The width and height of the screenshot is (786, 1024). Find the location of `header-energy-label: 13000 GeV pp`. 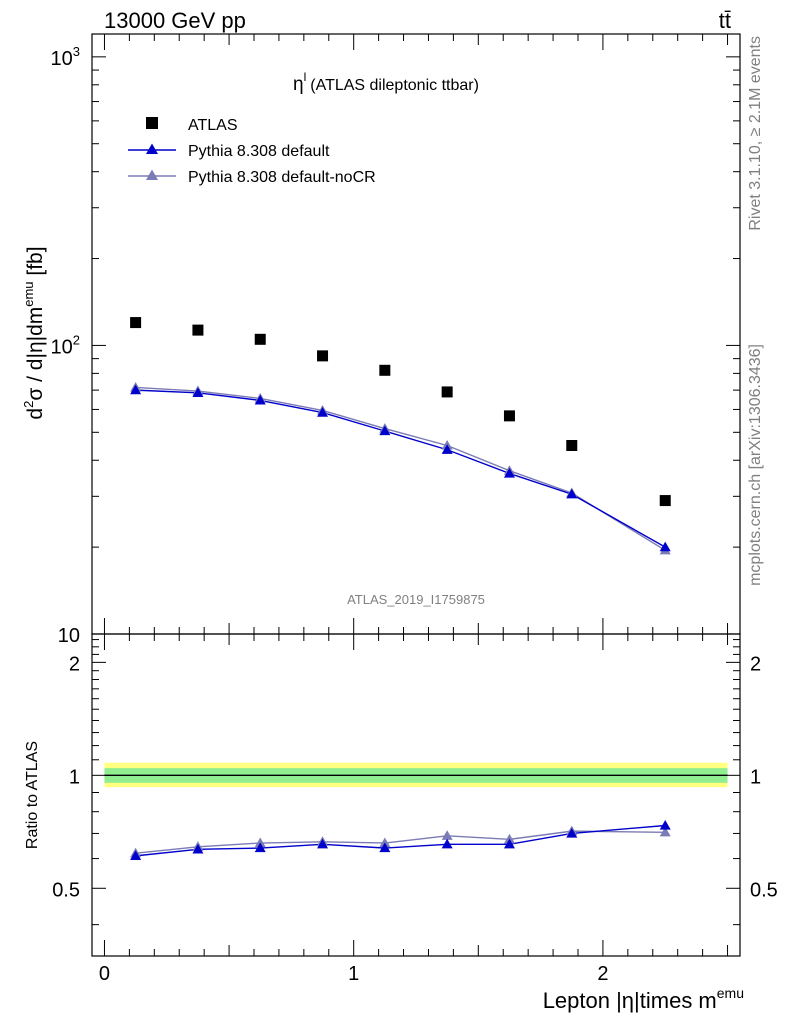

header-energy-label: 13000 GeV pp is located at coordinates (175, 20).